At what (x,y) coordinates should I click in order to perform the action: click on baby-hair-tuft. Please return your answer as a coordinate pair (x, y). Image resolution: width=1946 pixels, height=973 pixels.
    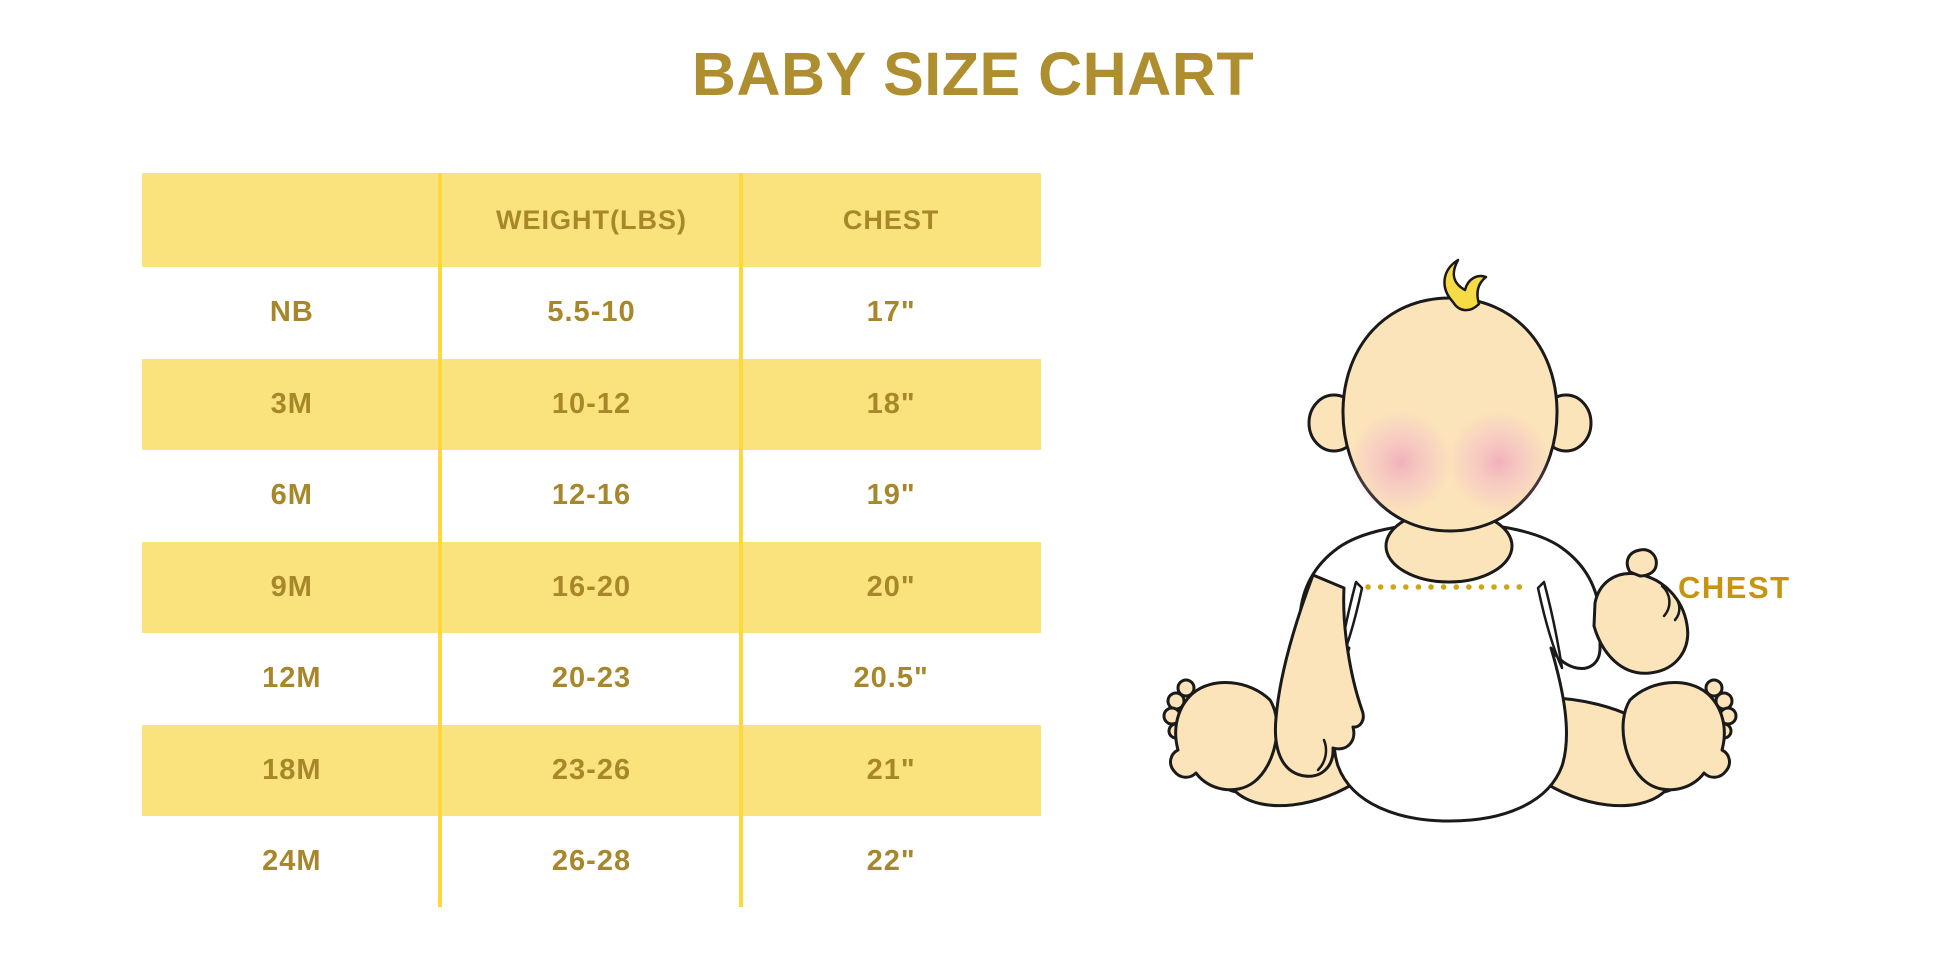
    Looking at the image, I should click on (1465, 285).